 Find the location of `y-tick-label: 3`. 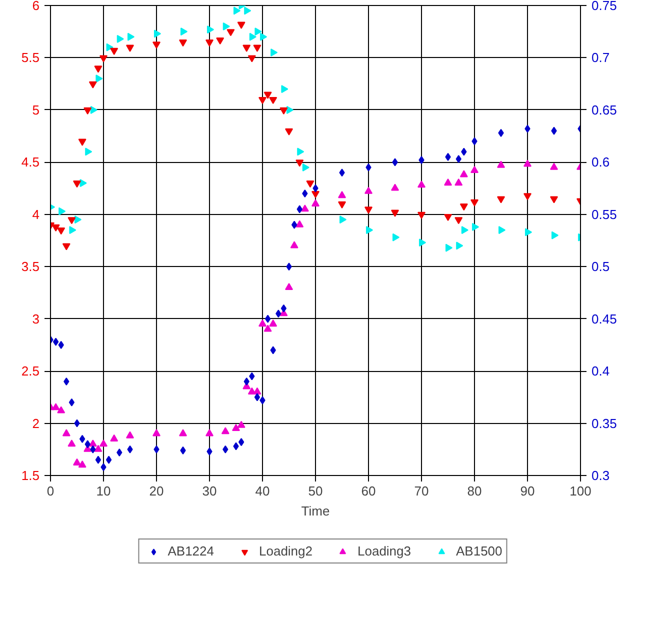

y-tick-label: 3 is located at coordinates (36, 318).